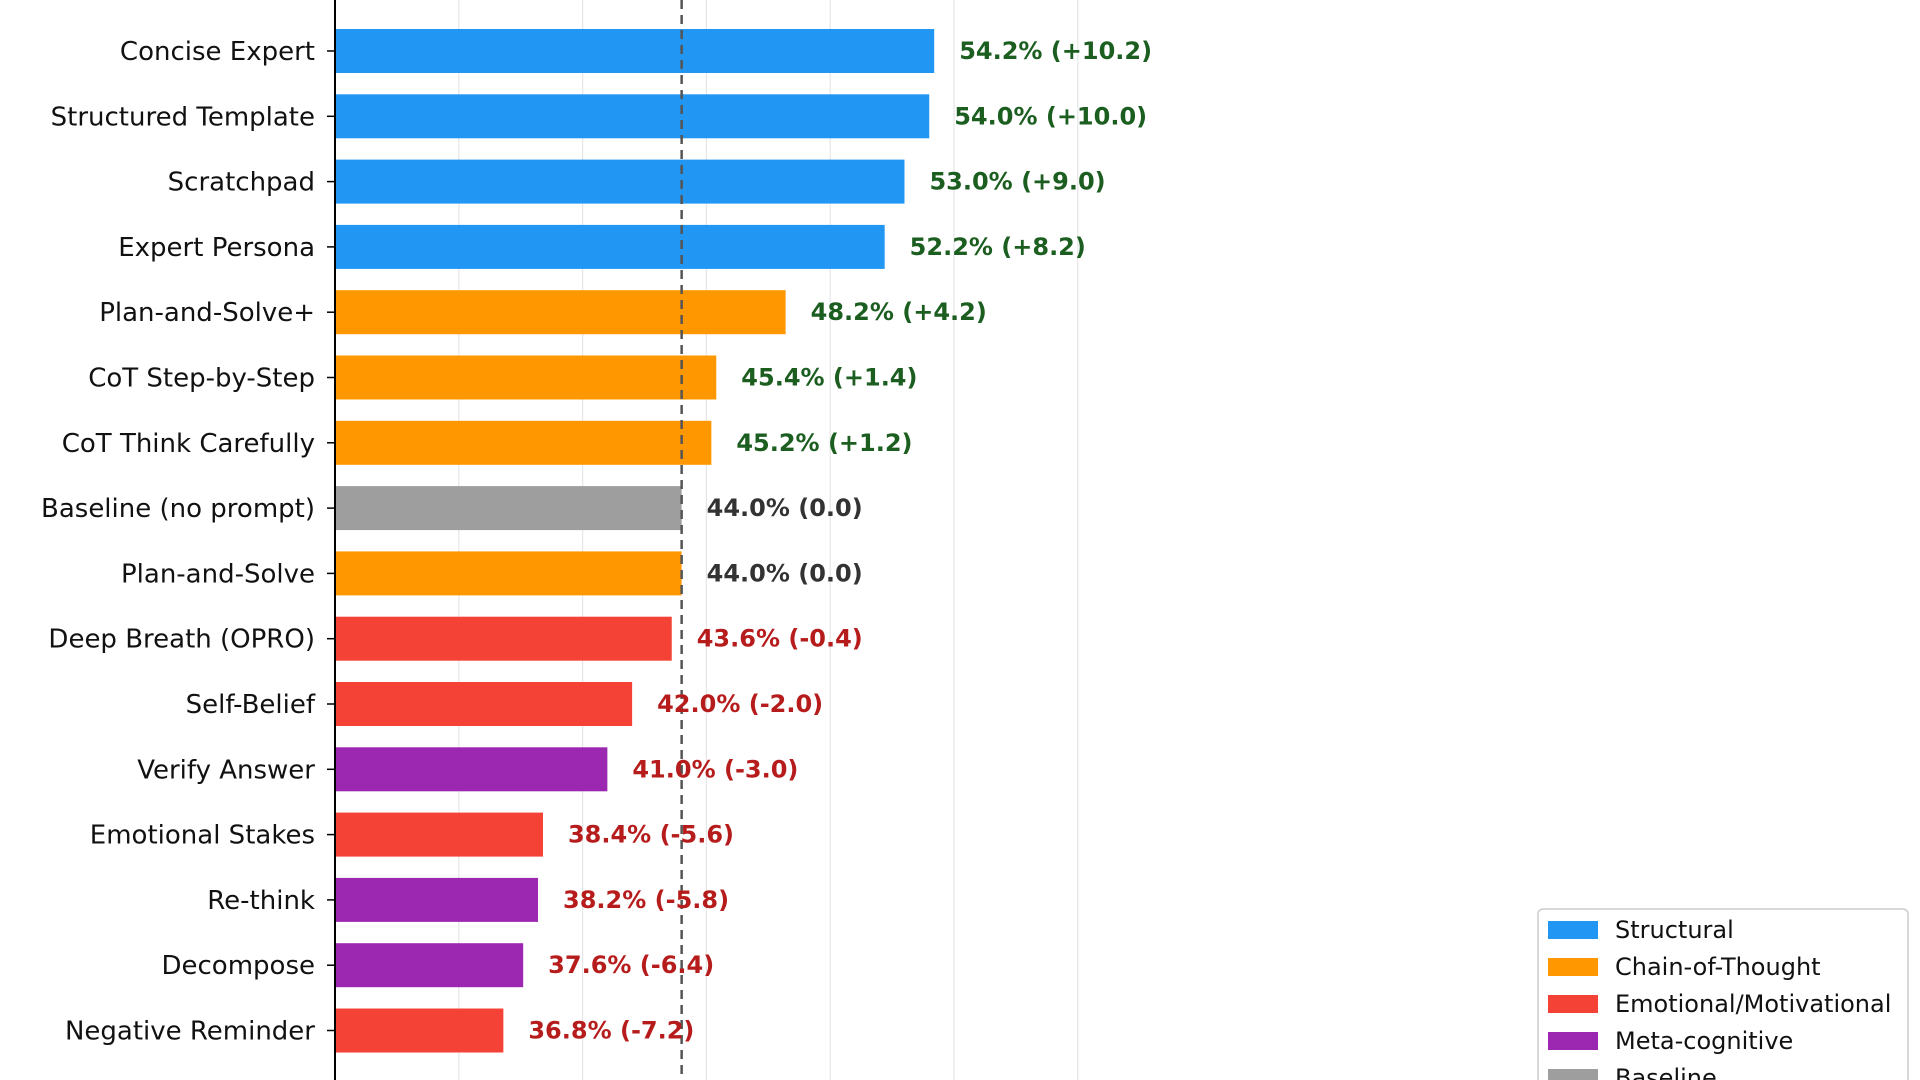 This screenshot has width=1920, height=1080. I want to click on data-label: 38.2% (-5.8), so click(646, 900).